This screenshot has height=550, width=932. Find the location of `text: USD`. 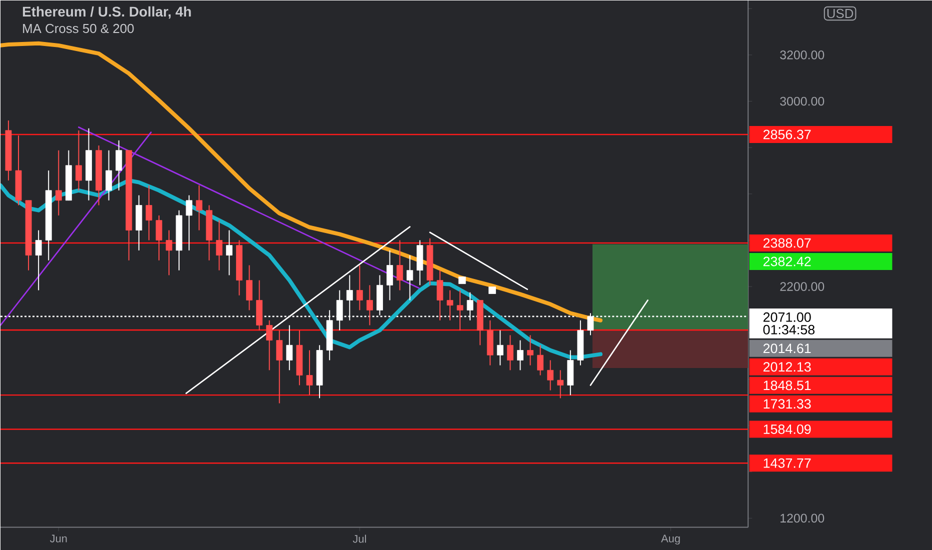

text: USD is located at coordinates (840, 13).